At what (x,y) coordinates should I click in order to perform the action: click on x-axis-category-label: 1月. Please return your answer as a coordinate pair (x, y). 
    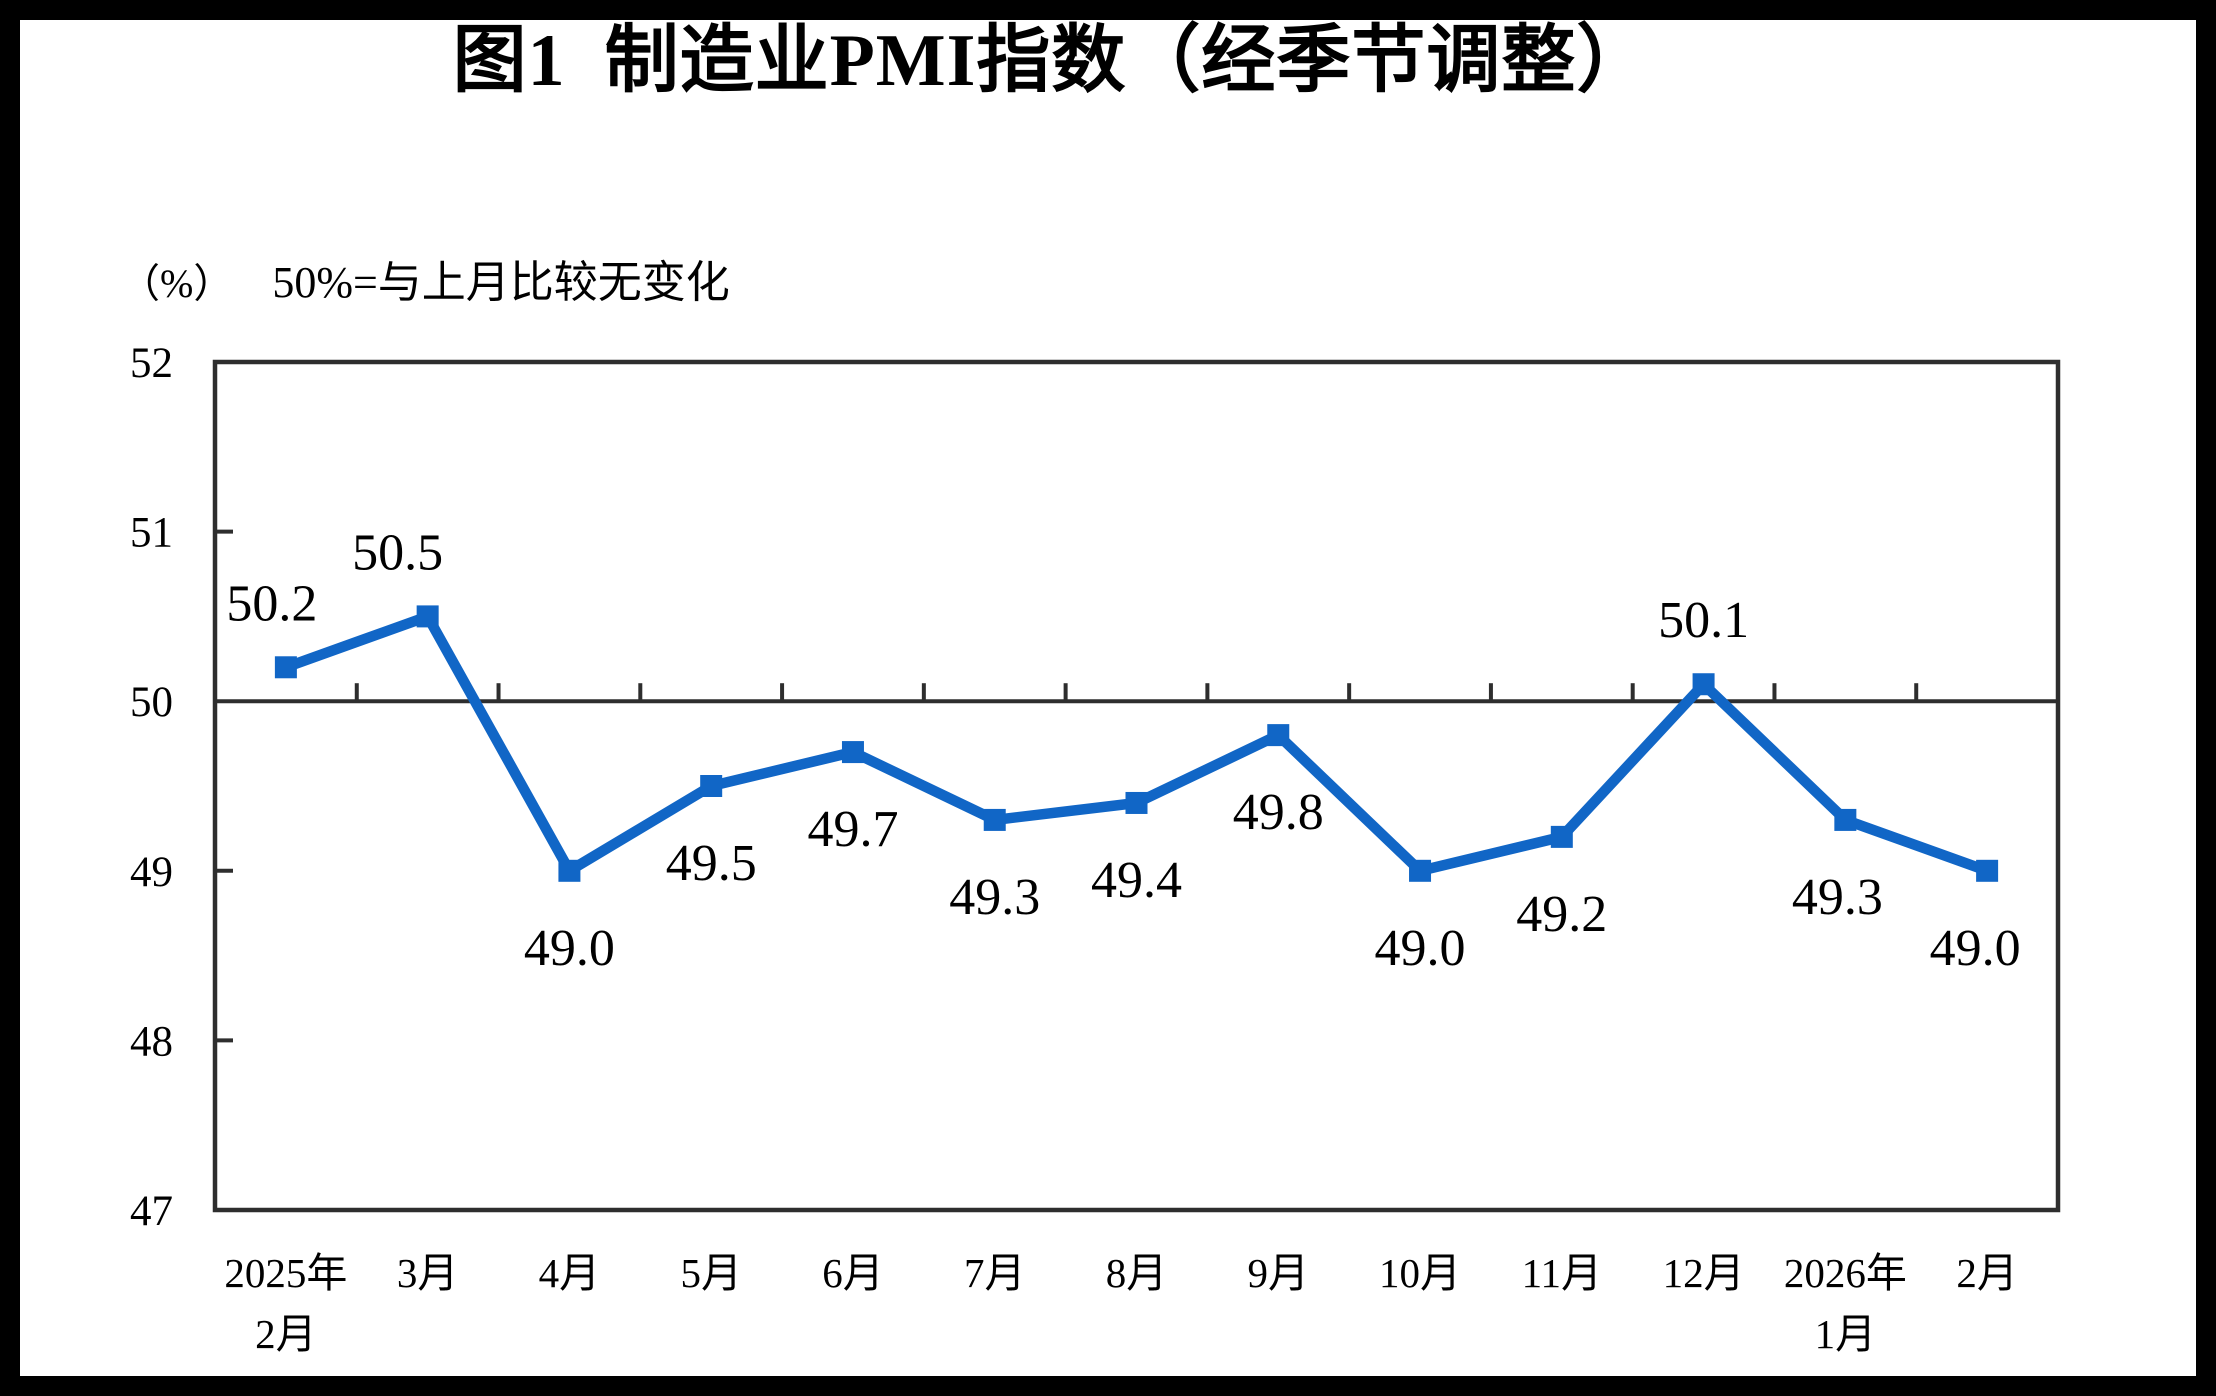
    Looking at the image, I should click on (1846, 1334).